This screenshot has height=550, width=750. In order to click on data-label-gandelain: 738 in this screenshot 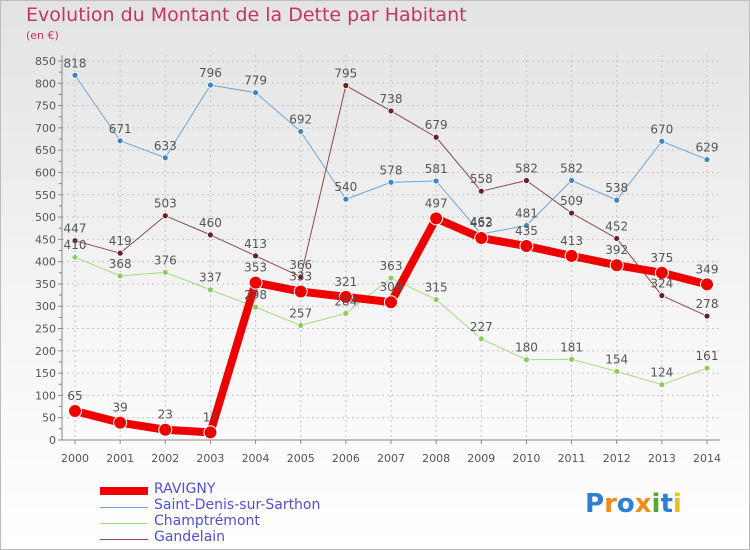, I will do `click(391, 99)`.